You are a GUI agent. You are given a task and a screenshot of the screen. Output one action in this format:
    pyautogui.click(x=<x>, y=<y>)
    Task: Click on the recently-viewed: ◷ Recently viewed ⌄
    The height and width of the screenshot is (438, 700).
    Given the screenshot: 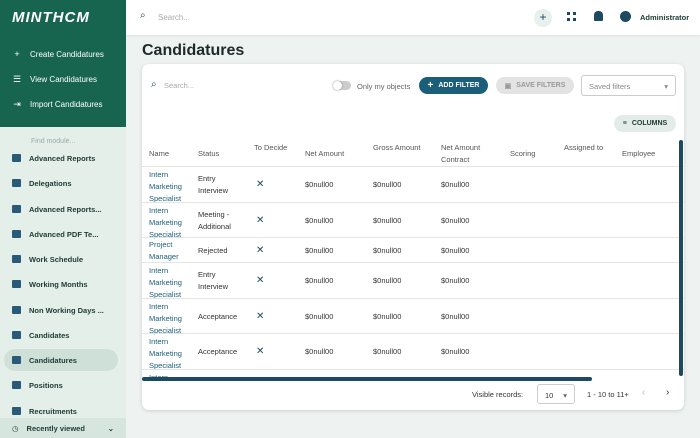 What is the action you would take?
    pyautogui.click(x=63, y=428)
    